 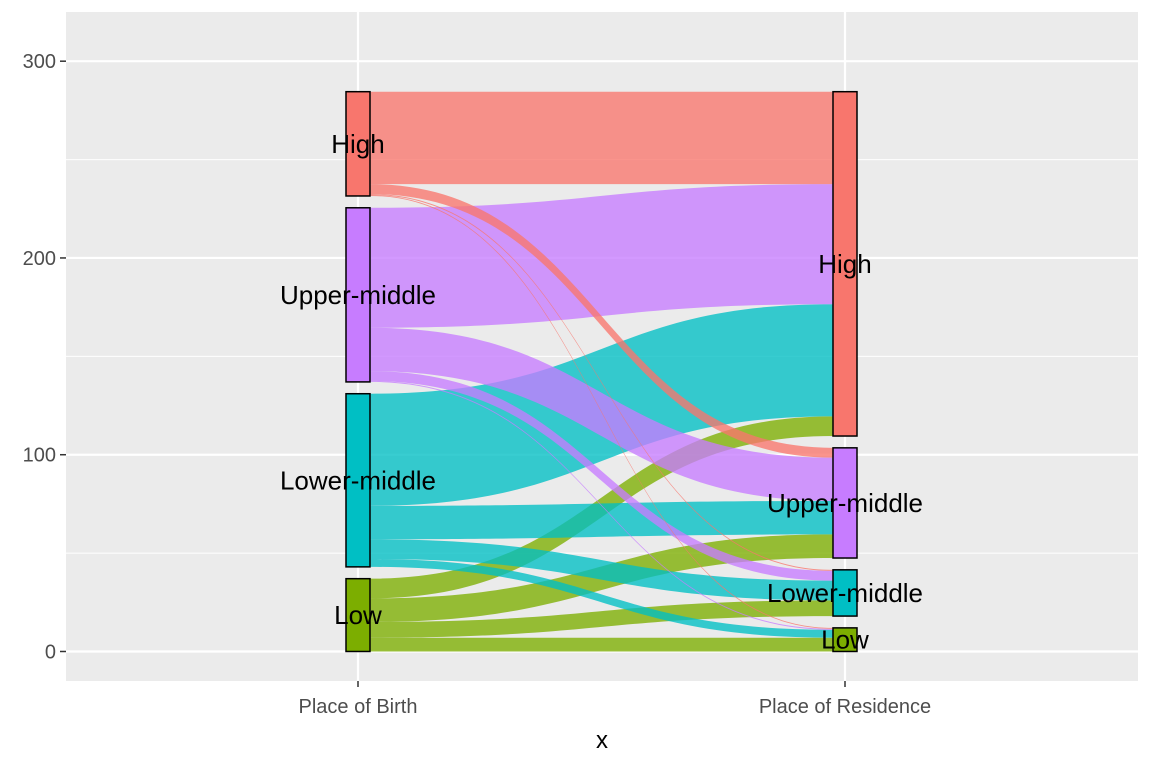 What do you see at coordinates (845, 707) in the screenshot?
I see `x-tick-label-place-of-residence: Place of Residence` at bounding box center [845, 707].